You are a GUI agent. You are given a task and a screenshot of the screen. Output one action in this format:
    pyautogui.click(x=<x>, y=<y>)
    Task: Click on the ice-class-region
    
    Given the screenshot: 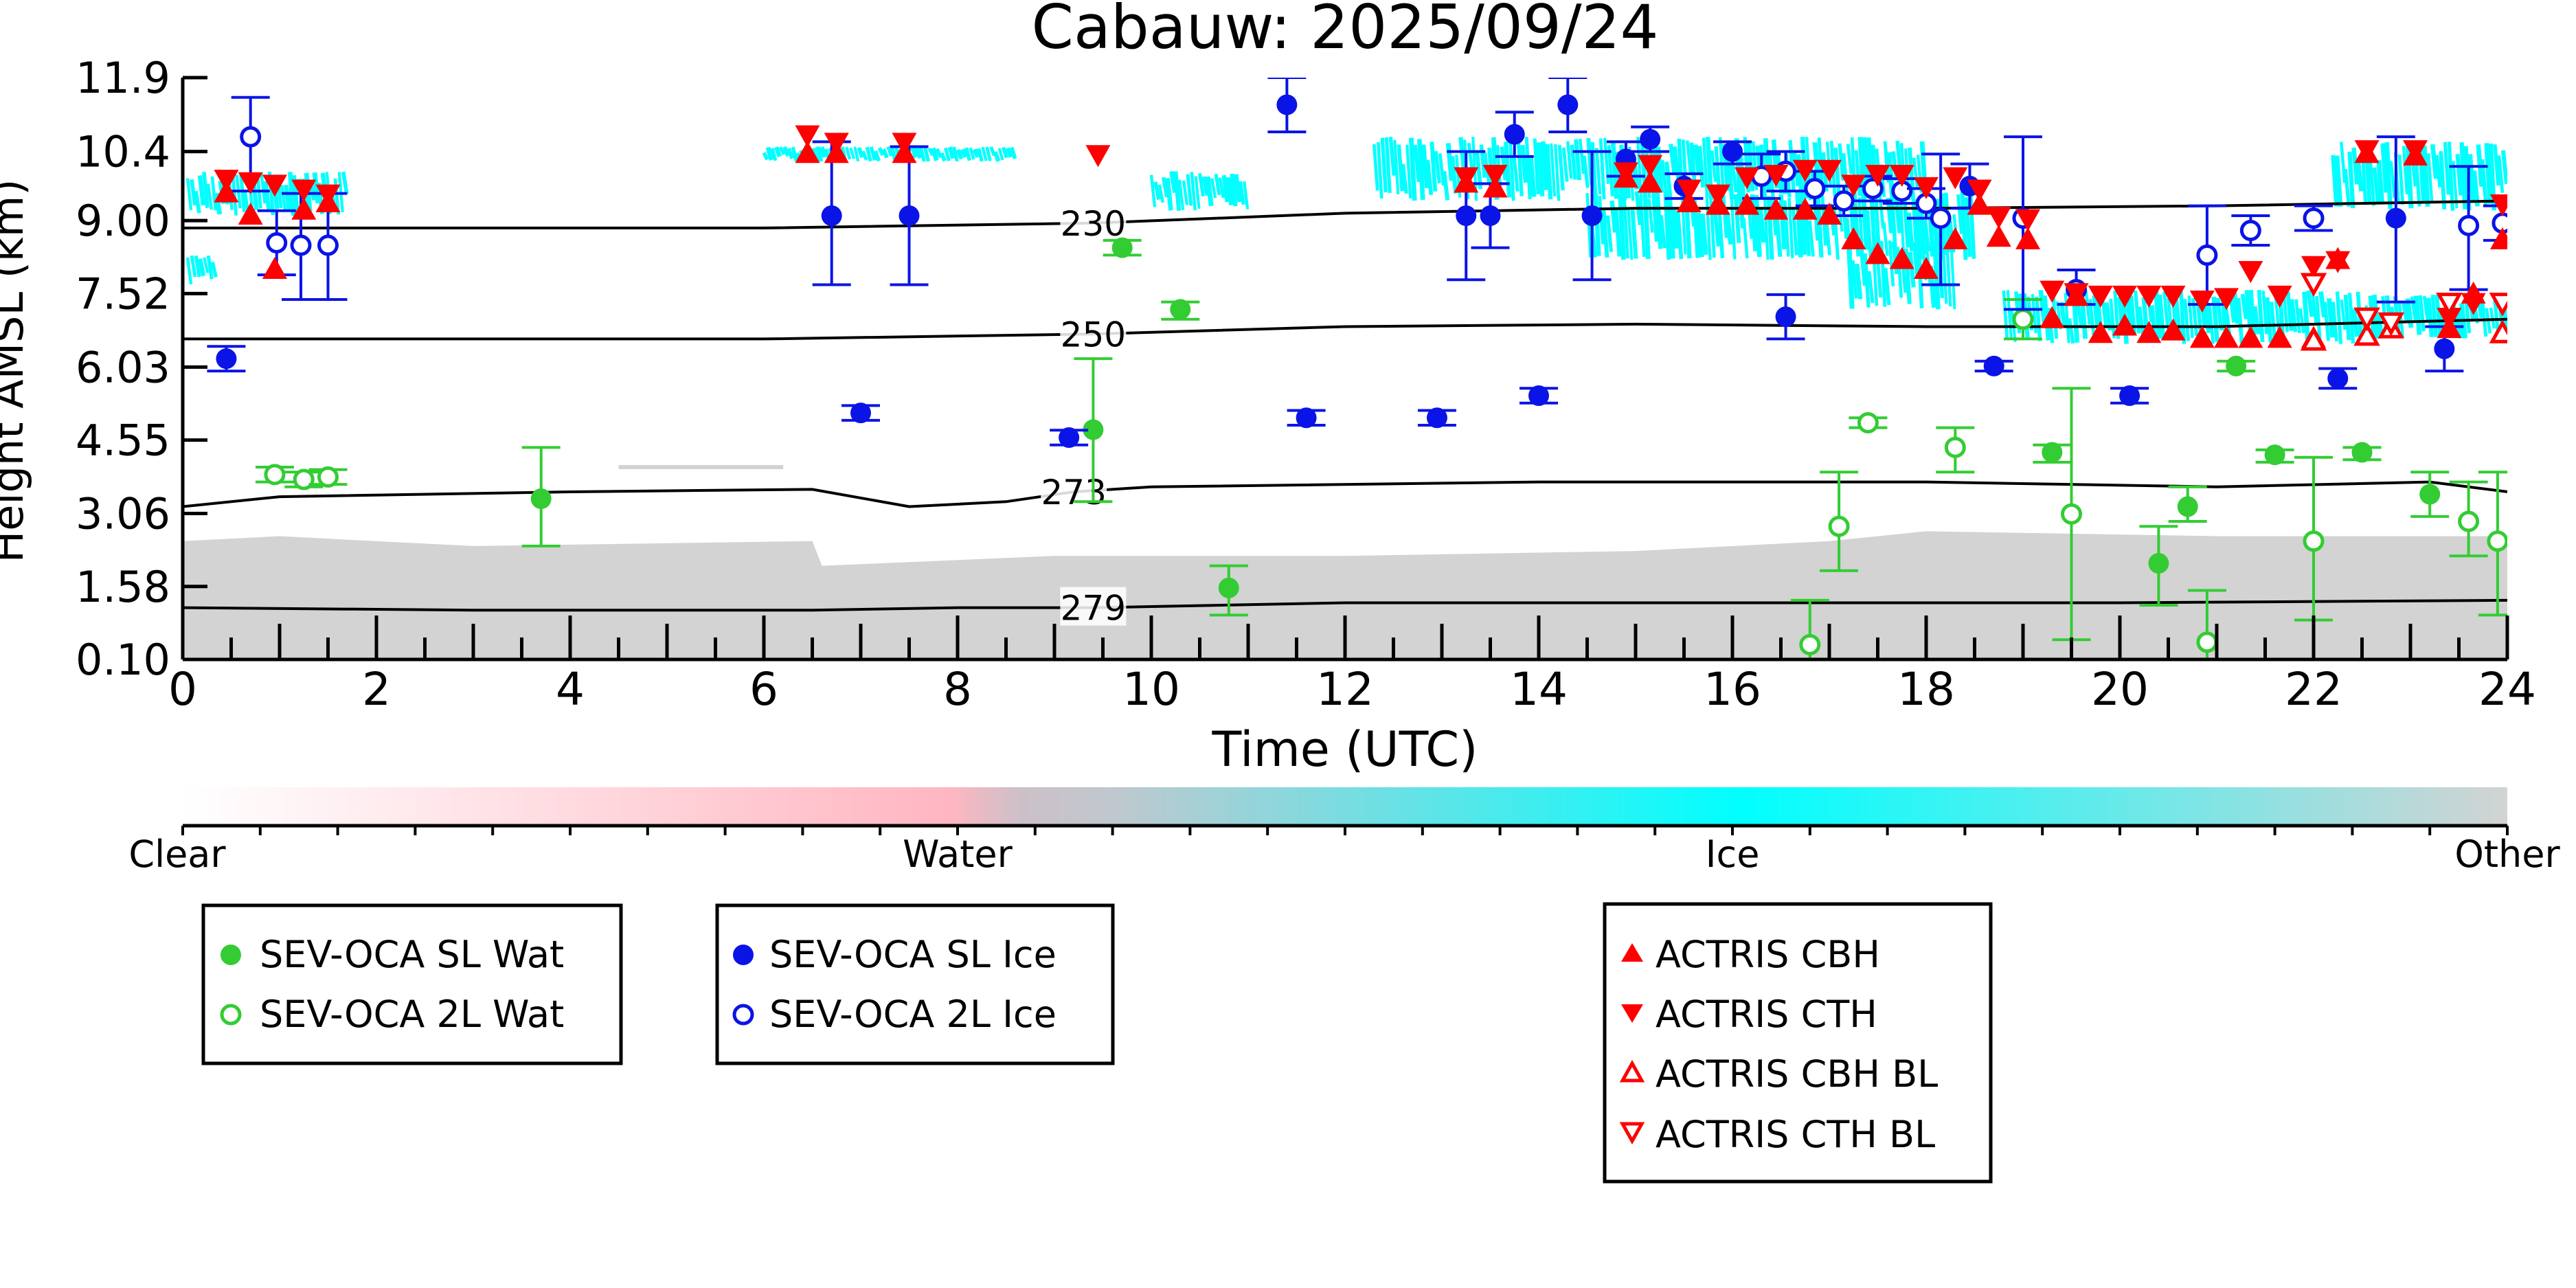 What is the action you would take?
    pyautogui.click(x=1199, y=191)
    